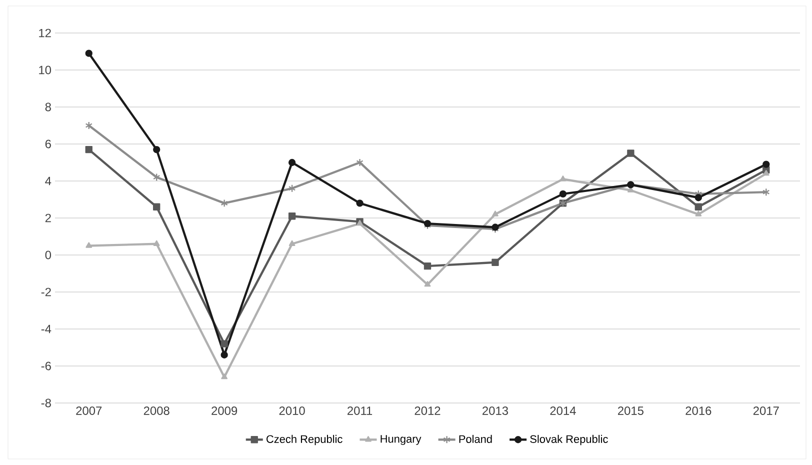 The image size is (812, 465). Describe the element at coordinates (292, 410) in the screenshot. I see `x-tick-label: 2010` at that location.